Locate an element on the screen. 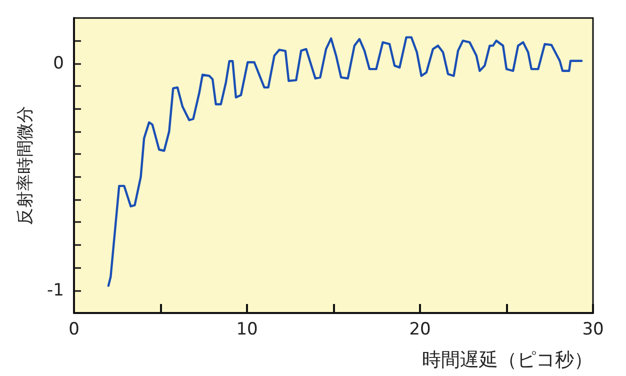 The image size is (626, 376). y-tick-label: -1 is located at coordinates (55, 290).